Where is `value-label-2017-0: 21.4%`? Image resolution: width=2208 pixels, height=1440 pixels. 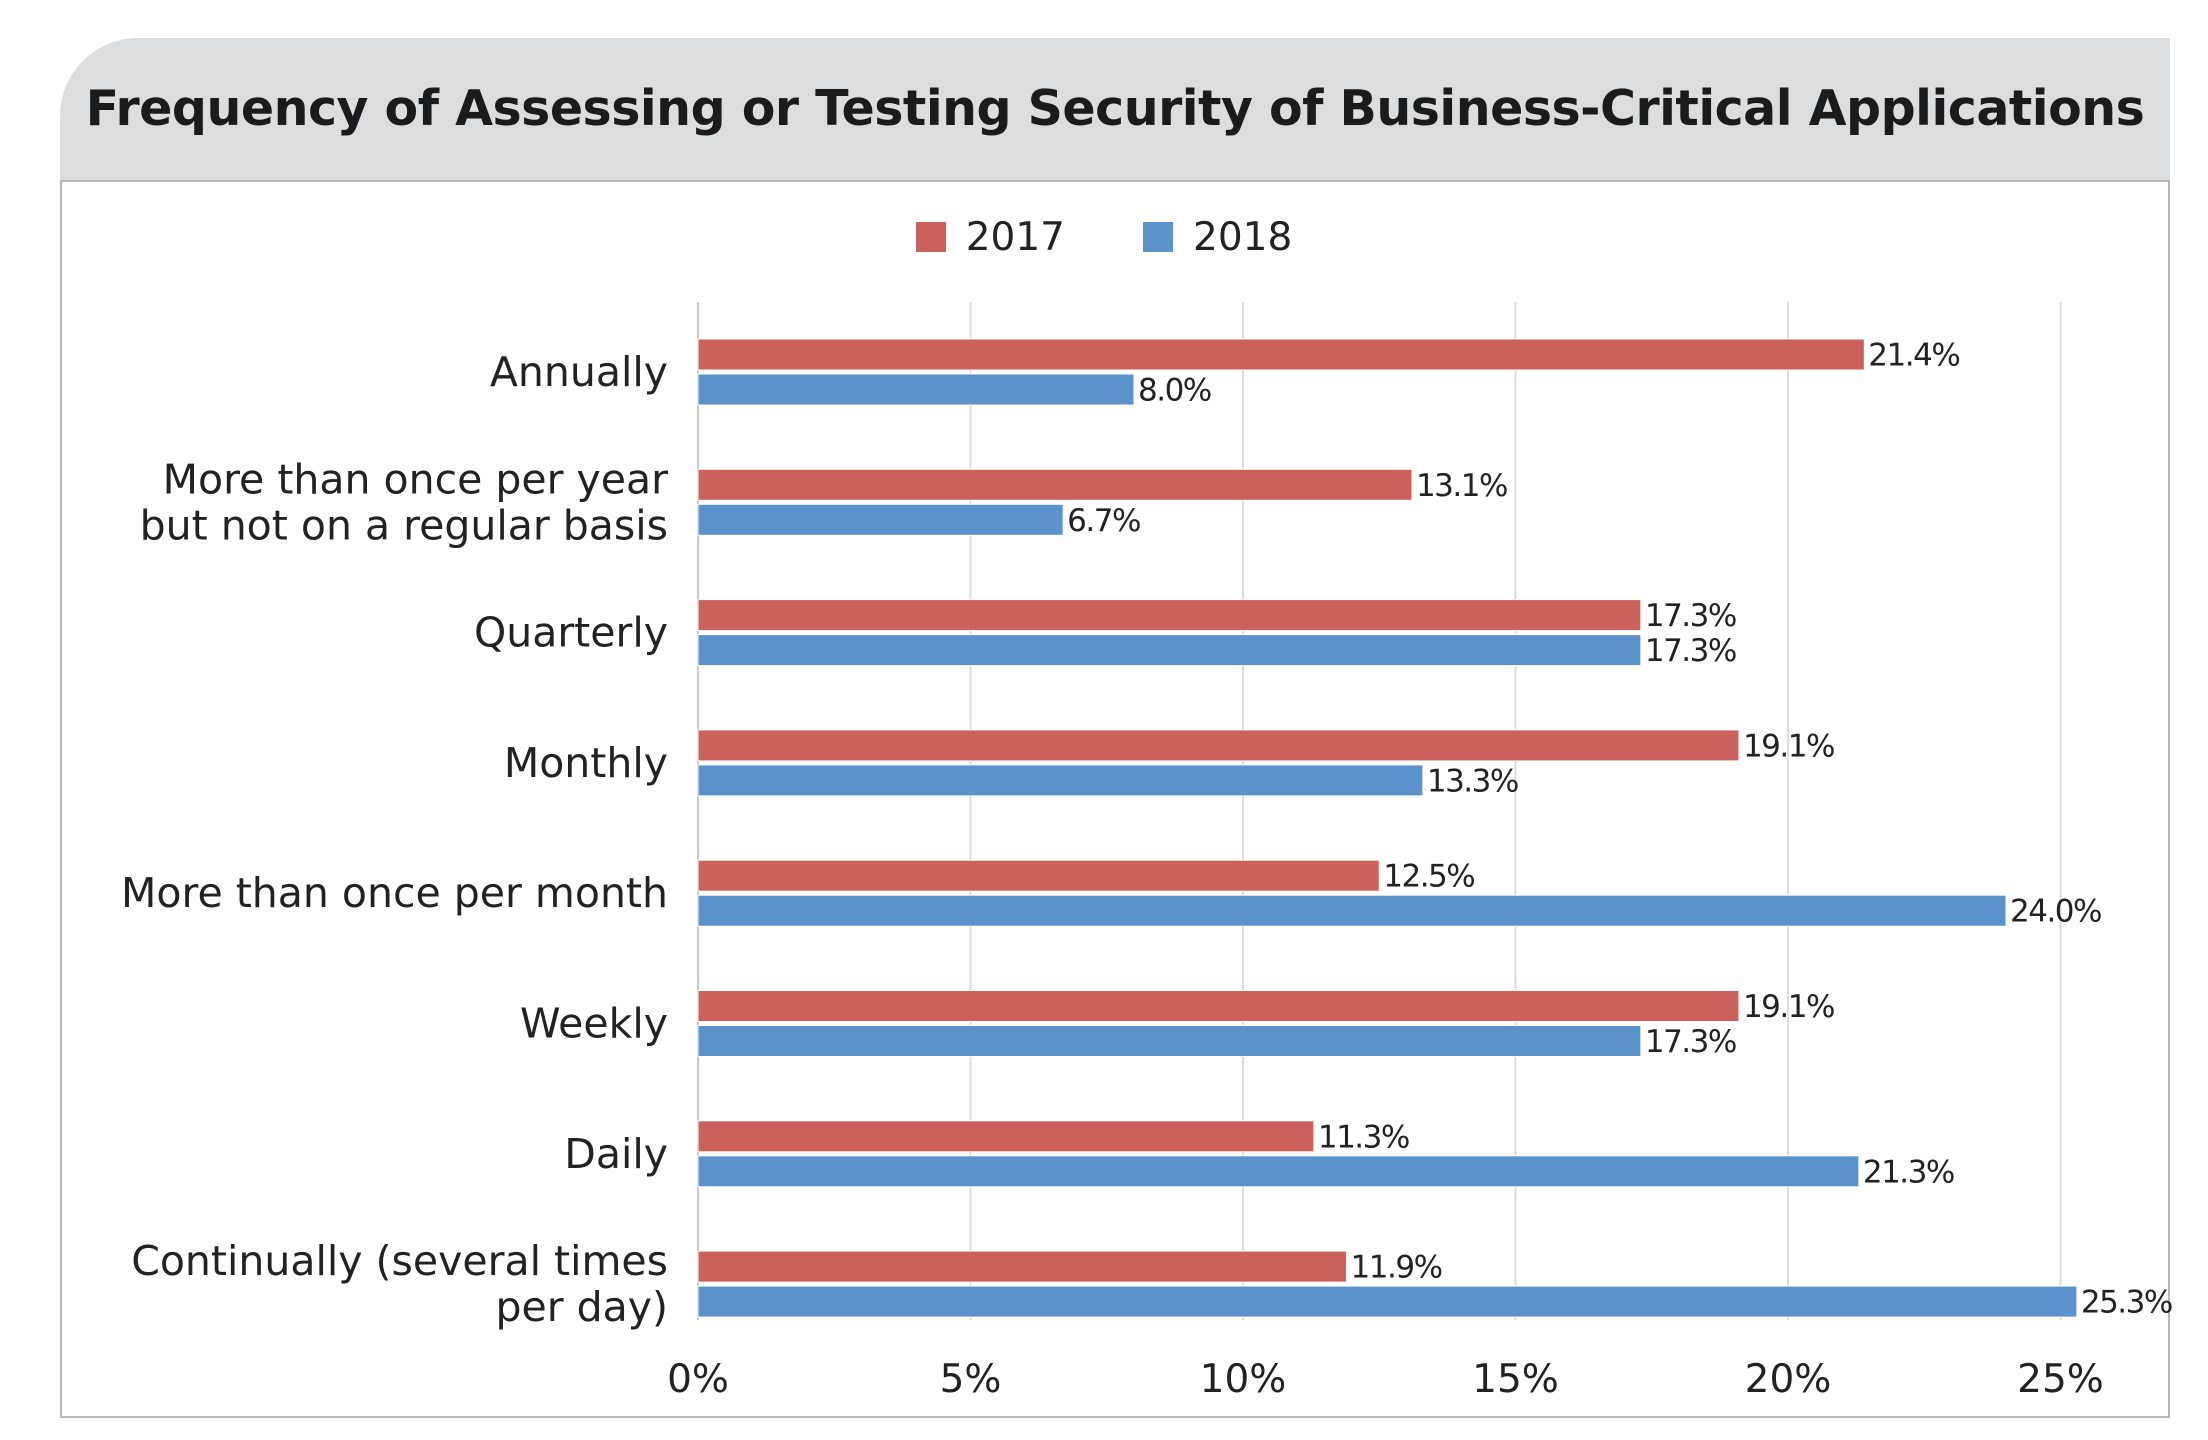 value-label-2017-0: 21.4% is located at coordinates (1913, 356).